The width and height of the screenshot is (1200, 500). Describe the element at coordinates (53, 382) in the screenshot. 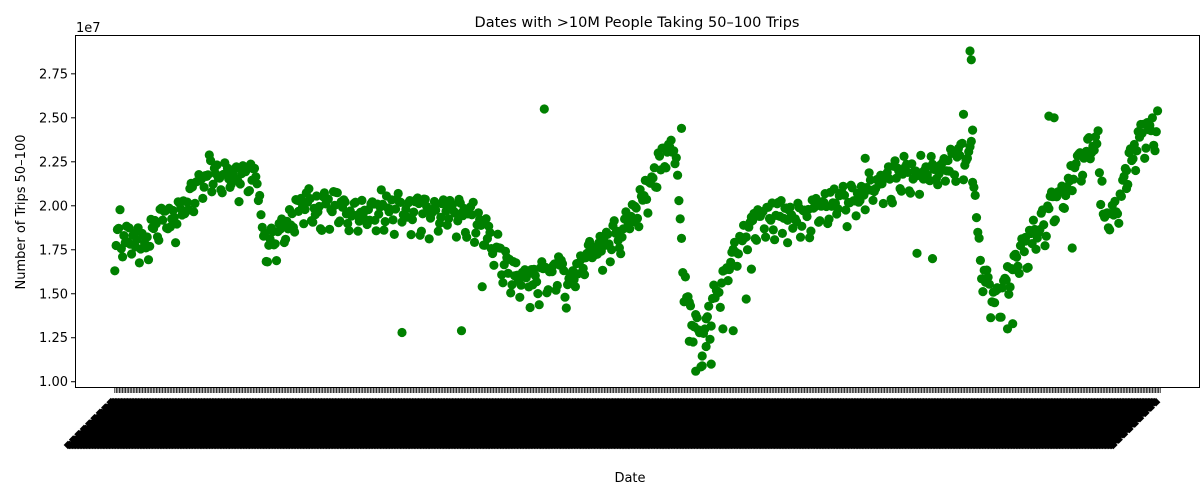

I see `y-tick-label: 1.00` at that location.